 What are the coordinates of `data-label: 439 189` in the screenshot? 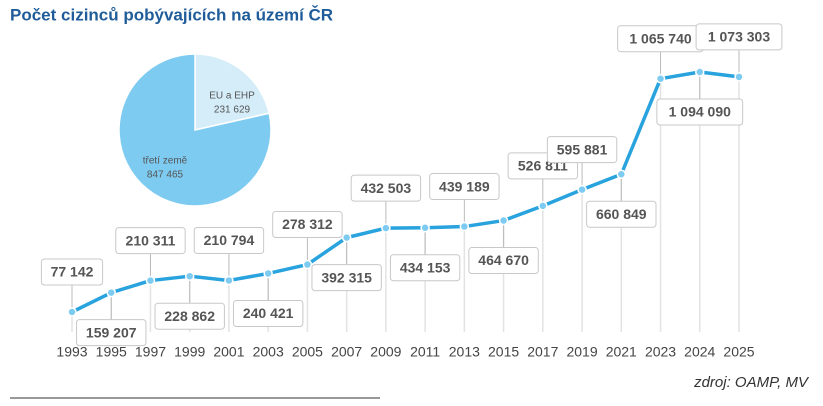 It's located at (464, 186).